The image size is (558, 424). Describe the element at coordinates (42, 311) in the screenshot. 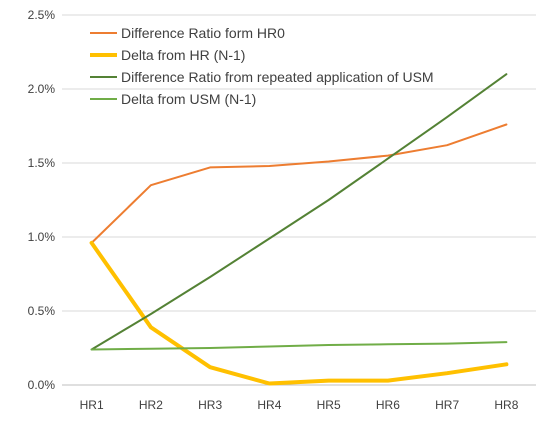

I see `y-tick-label: 0.5%` at that location.